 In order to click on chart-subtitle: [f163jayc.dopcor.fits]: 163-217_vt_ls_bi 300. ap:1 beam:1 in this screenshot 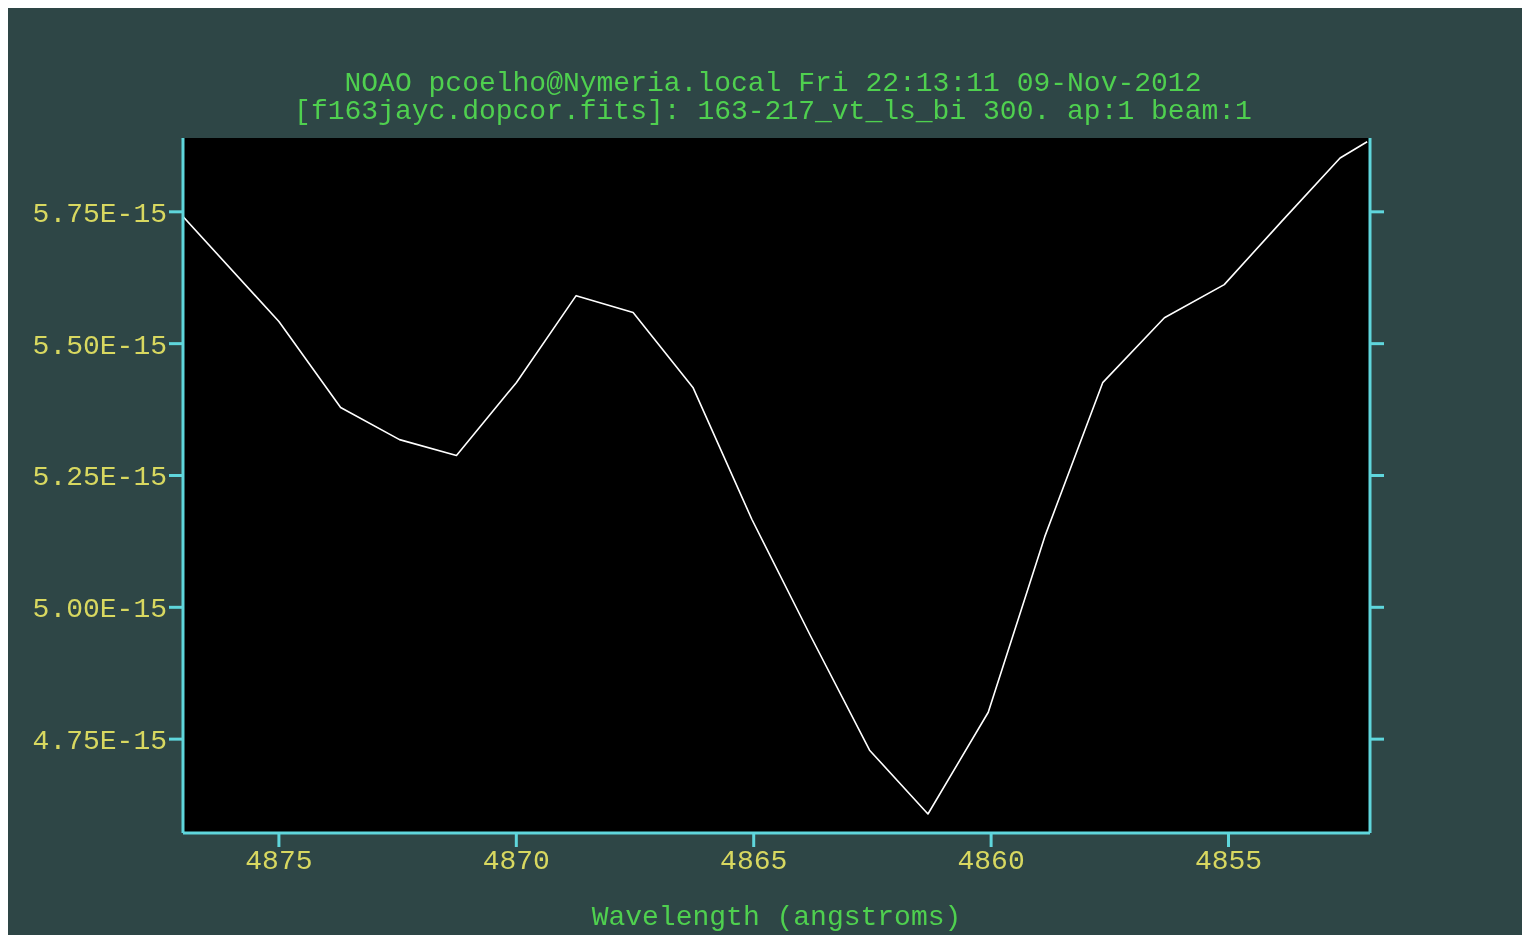, I will do `click(773, 111)`.